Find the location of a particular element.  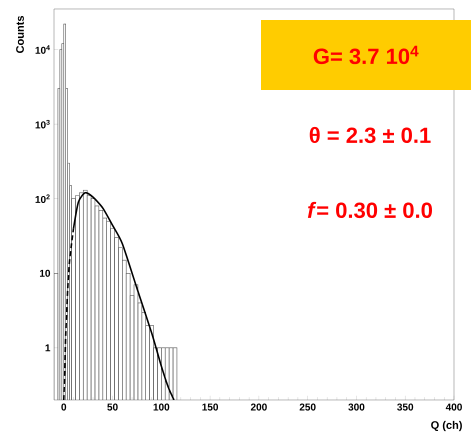

x-tick-label: 300 is located at coordinates (356, 407).